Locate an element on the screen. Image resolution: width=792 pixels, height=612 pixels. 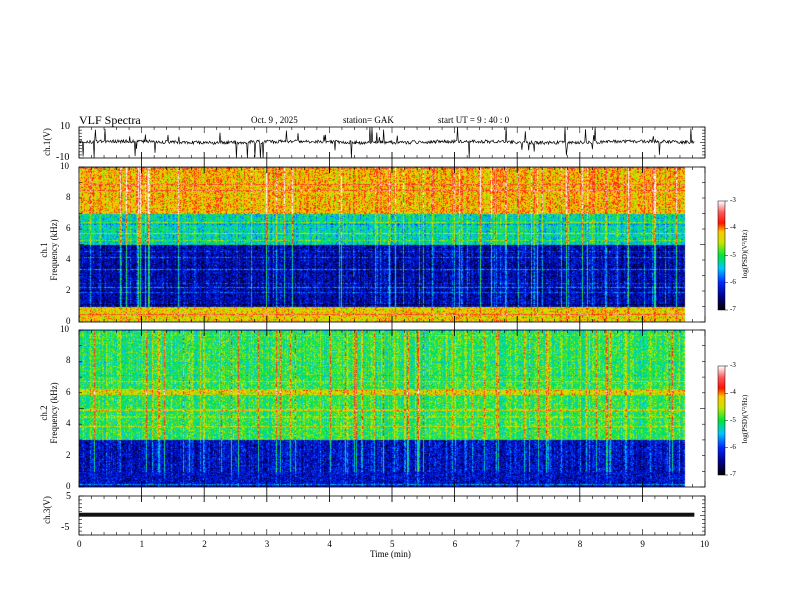
ch2-colorbar is located at coordinates (721, 420).